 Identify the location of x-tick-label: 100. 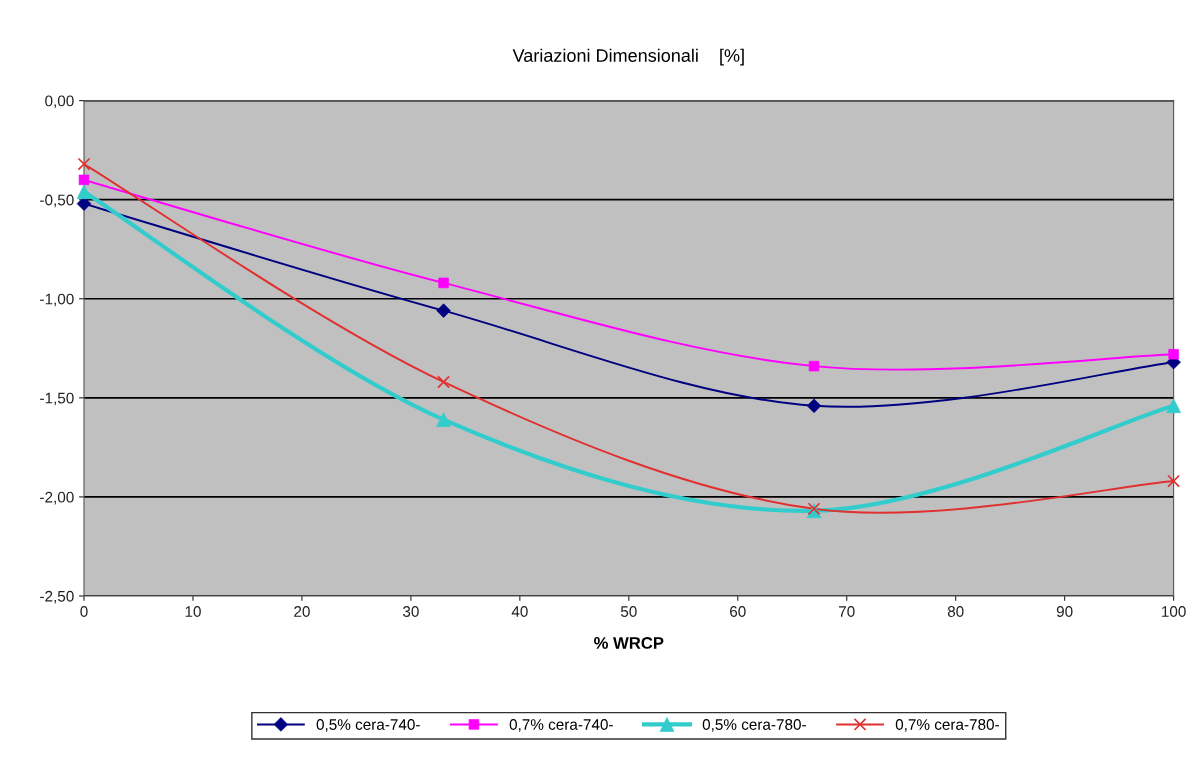
(1174, 611).